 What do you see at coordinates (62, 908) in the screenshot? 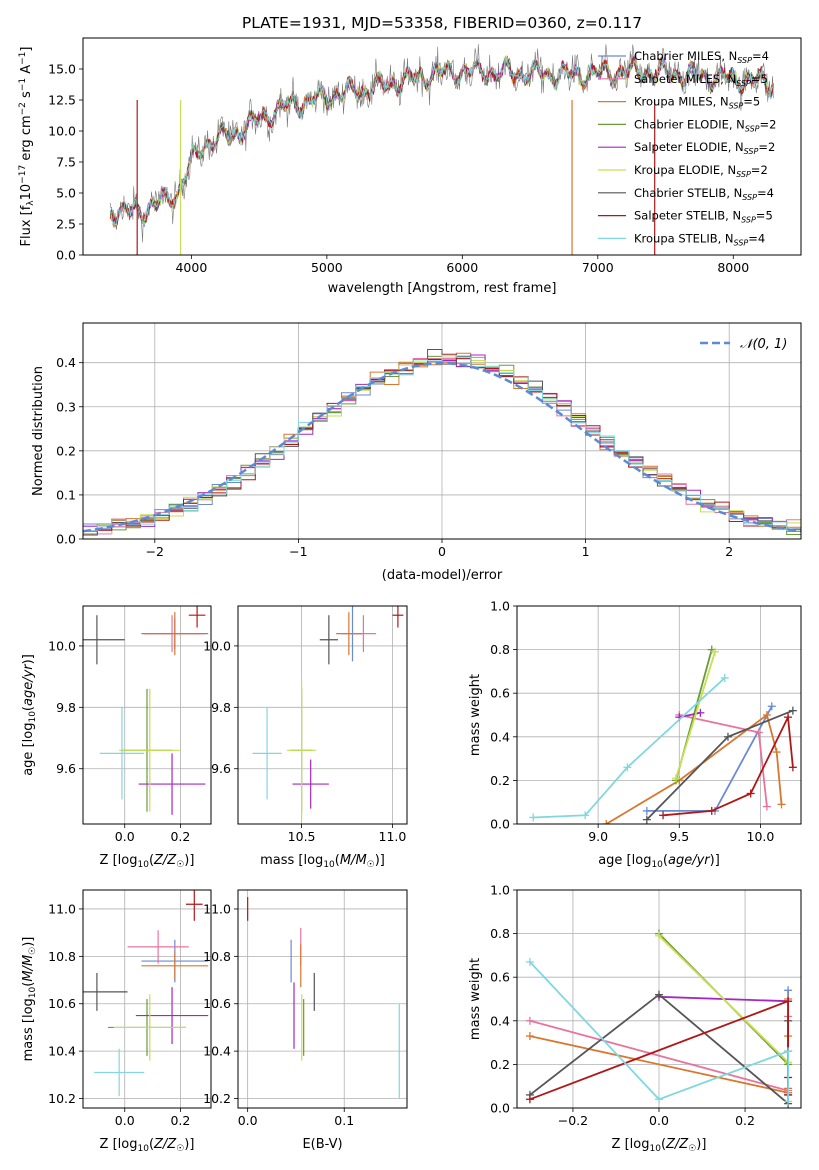
I see `y-tick-label: 11.0` at bounding box center [62, 908].